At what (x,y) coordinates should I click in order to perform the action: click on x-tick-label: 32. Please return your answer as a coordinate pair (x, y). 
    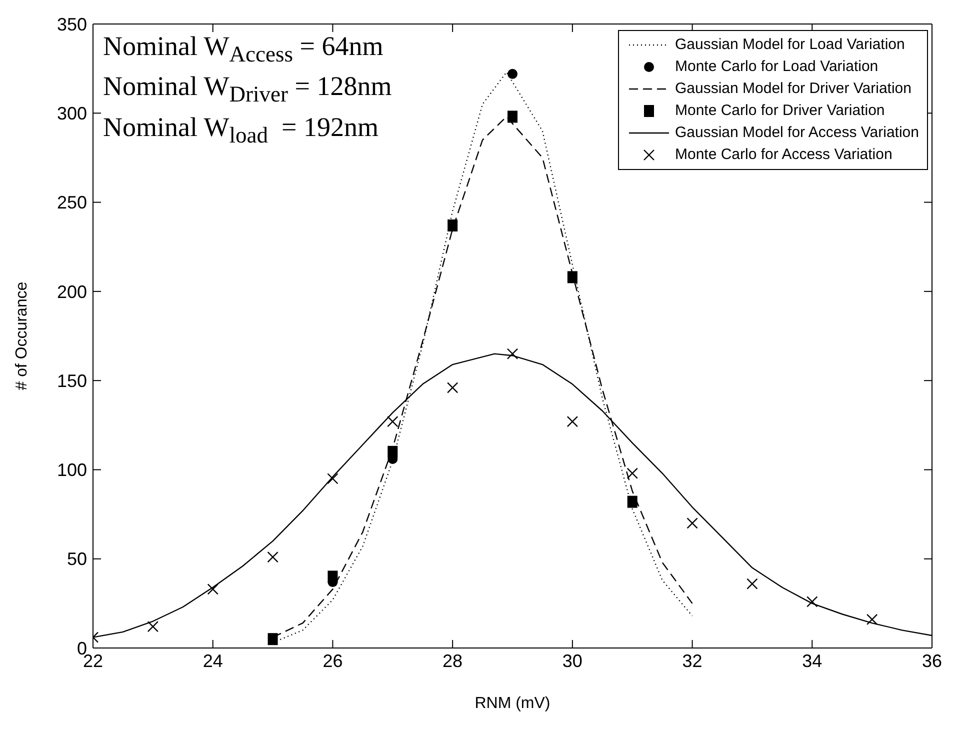
    Looking at the image, I should click on (692, 660).